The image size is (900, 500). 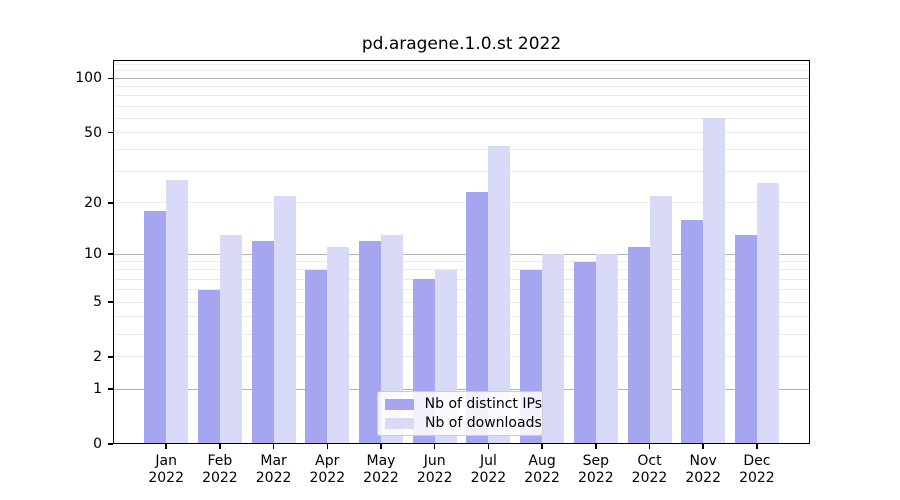 What do you see at coordinates (93, 132) in the screenshot?
I see `y-tick-label: 50` at bounding box center [93, 132].